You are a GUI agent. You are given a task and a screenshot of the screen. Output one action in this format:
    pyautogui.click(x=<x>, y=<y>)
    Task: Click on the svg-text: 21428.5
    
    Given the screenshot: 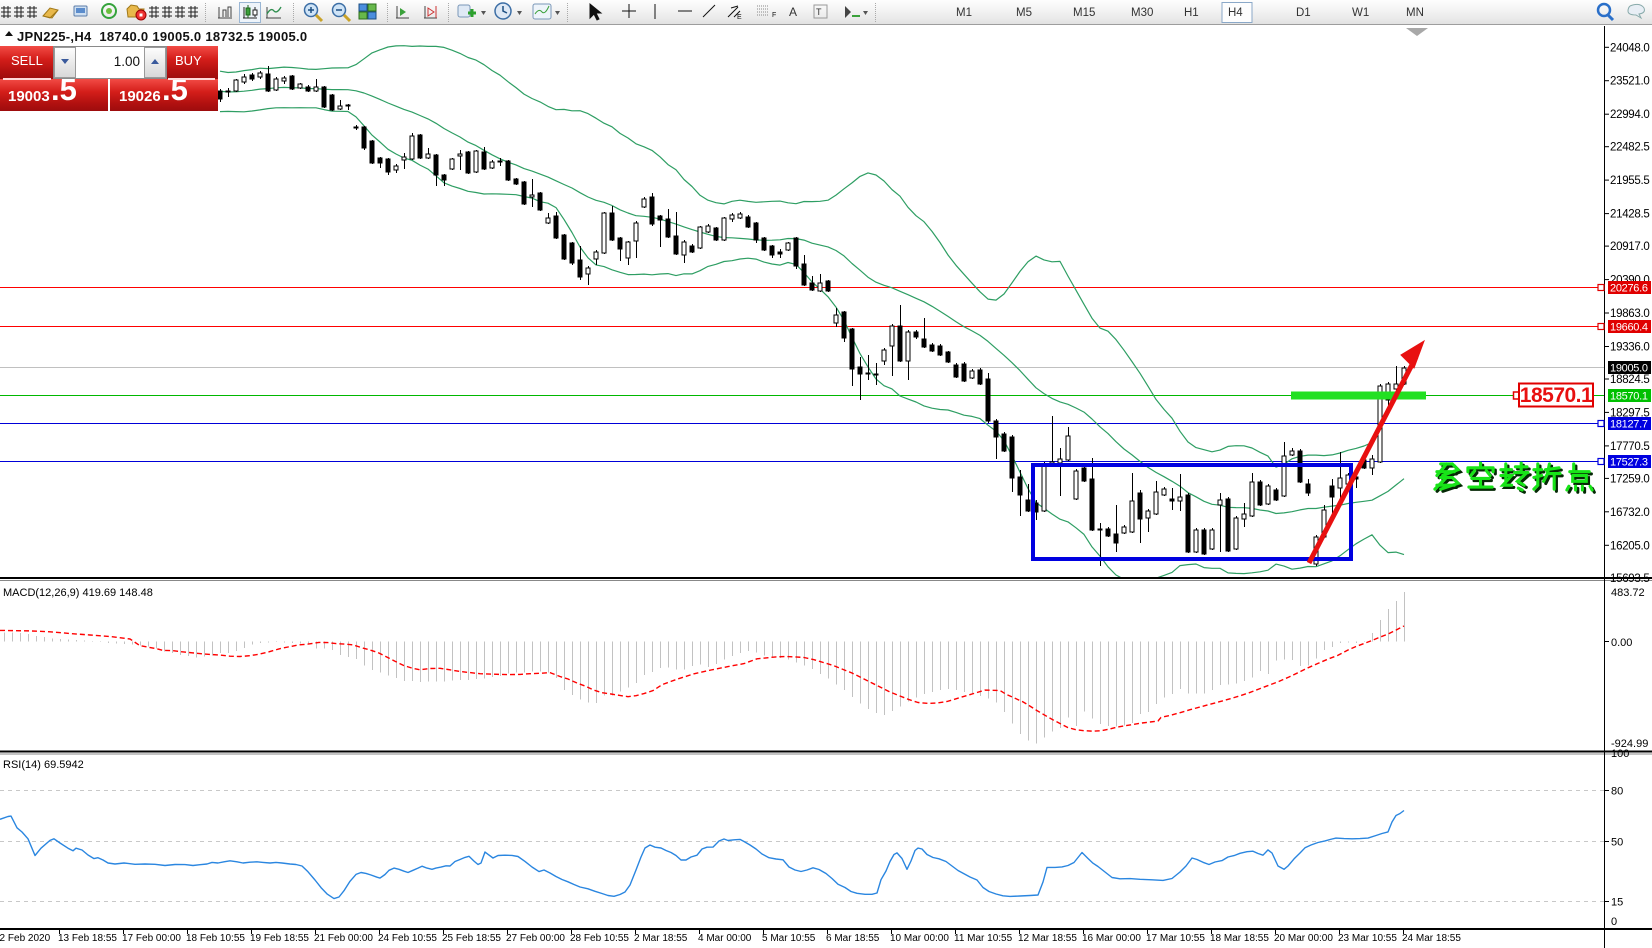 What is the action you would take?
    pyautogui.click(x=1629, y=215)
    